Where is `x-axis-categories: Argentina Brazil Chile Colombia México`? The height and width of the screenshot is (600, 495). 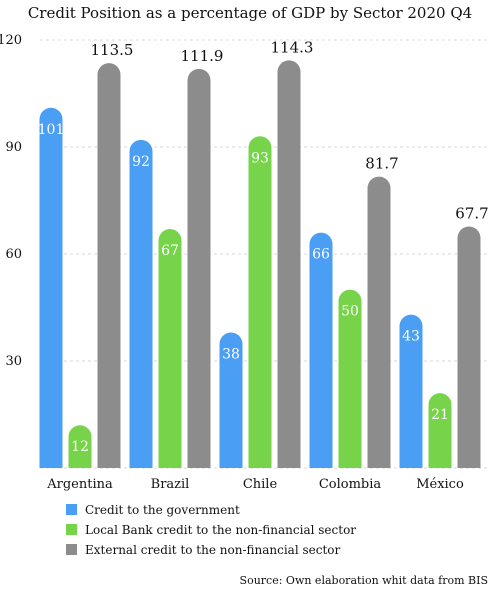
x-axis-categories: Argentina Brazil Chile Colombia México is located at coordinates (255, 484).